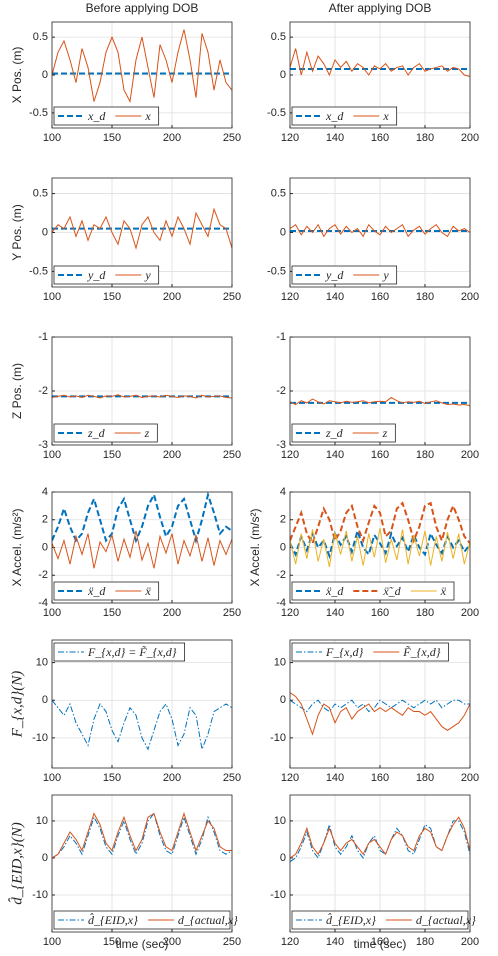 Image resolution: width=498 pixels, height=956 pixels. What do you see at coordinates (45, 492) in the screenshot?
I see `y-tick-label: 4` at bounding box center [45, 492].